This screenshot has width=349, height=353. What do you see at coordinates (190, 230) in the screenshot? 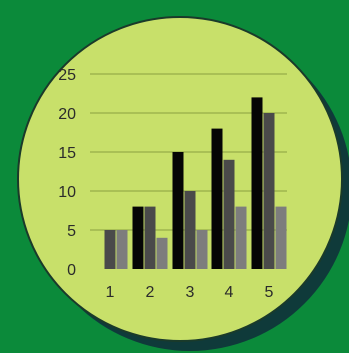
I see `bar-3-s2` at bounding box center [190, 230].